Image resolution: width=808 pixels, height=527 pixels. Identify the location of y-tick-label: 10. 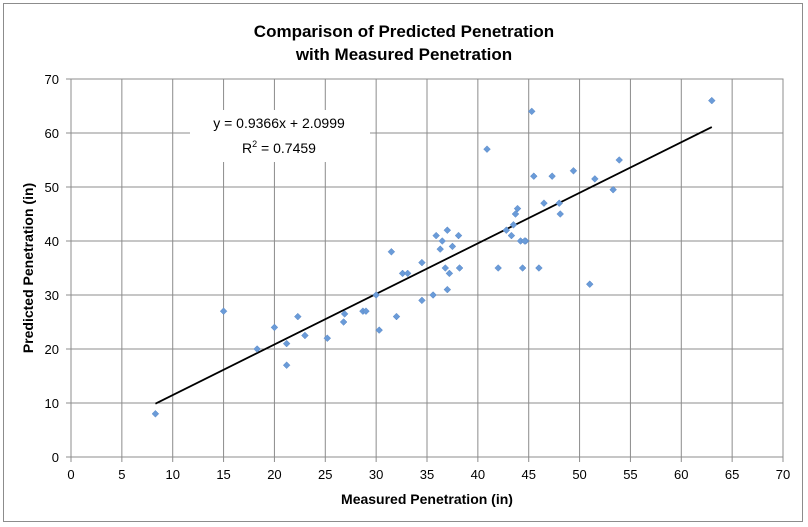
(52, 403).